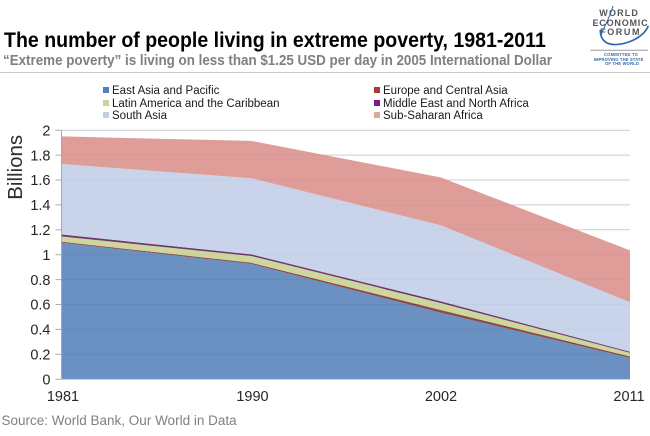  Describe the element at coordinates (40, 181) in the screenshot. I see `svg-text: 1.6` at that location.